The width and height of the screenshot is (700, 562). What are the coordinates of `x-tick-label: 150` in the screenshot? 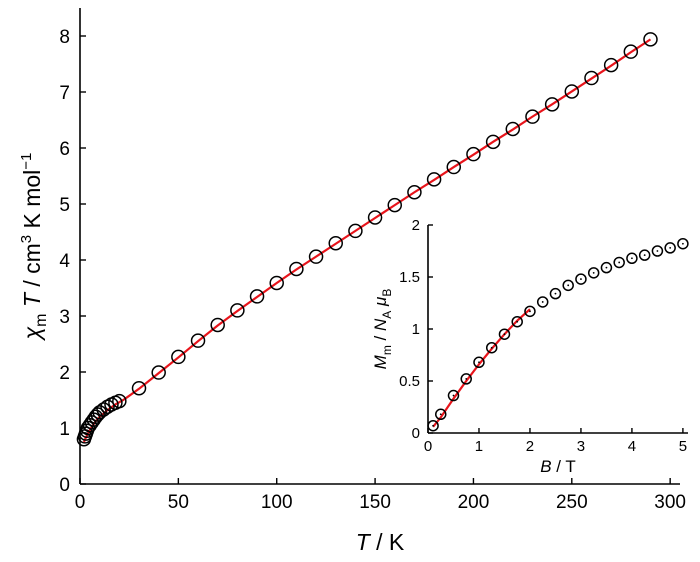 It's located at (375, 502).